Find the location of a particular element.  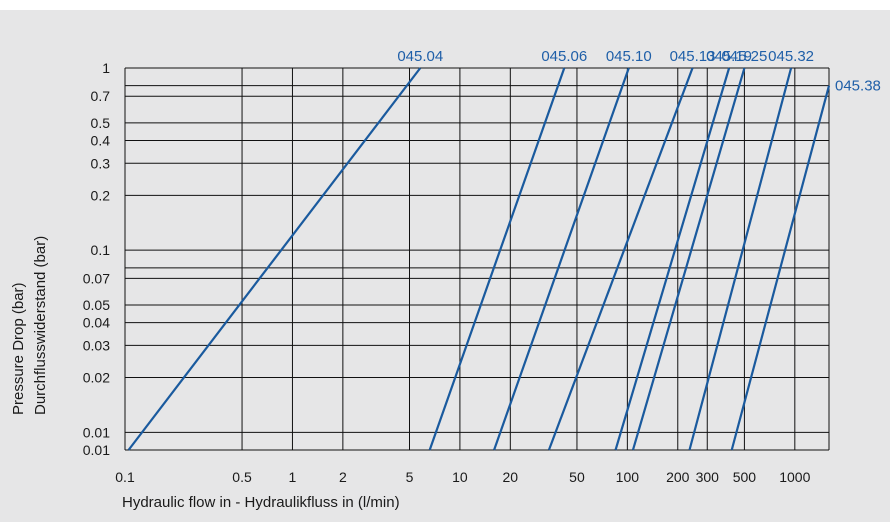

x-tick-label: 1 is located at coordinates (293, 477).